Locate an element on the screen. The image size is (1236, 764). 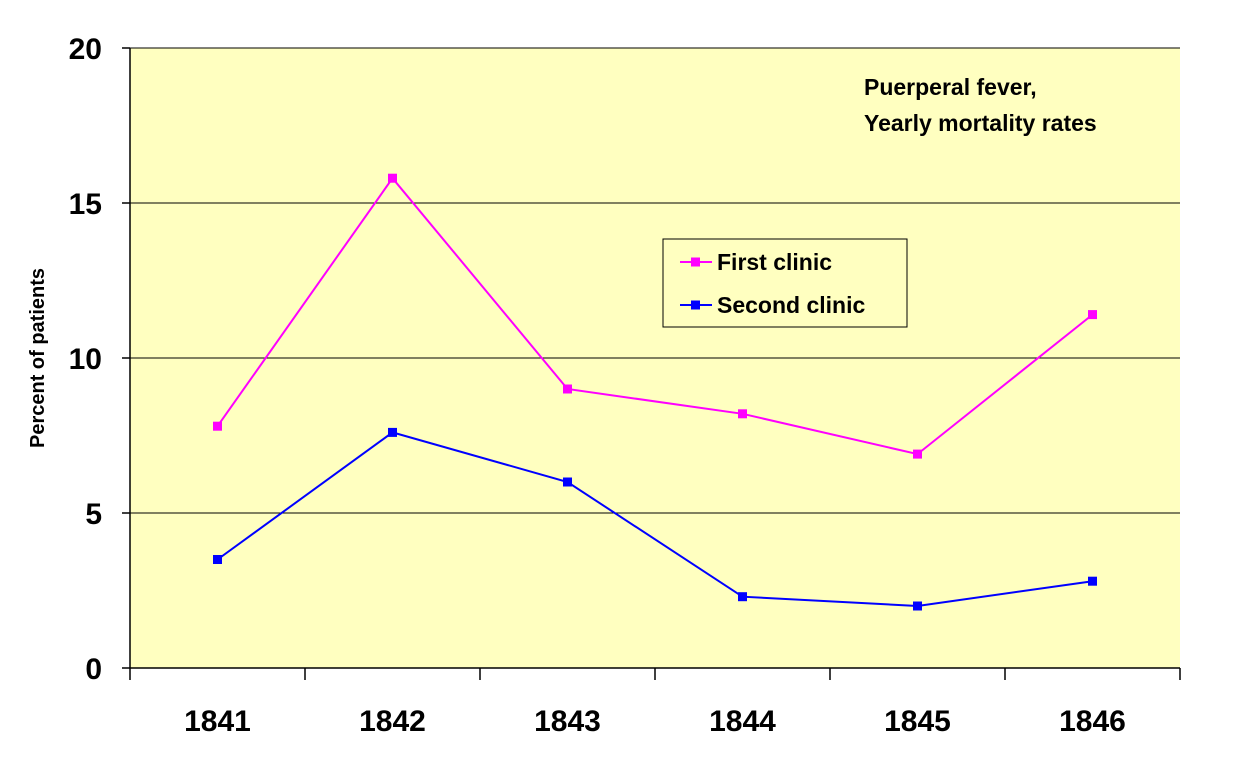
x-tick-label: 1846 is located at coordinates (1092, 721).